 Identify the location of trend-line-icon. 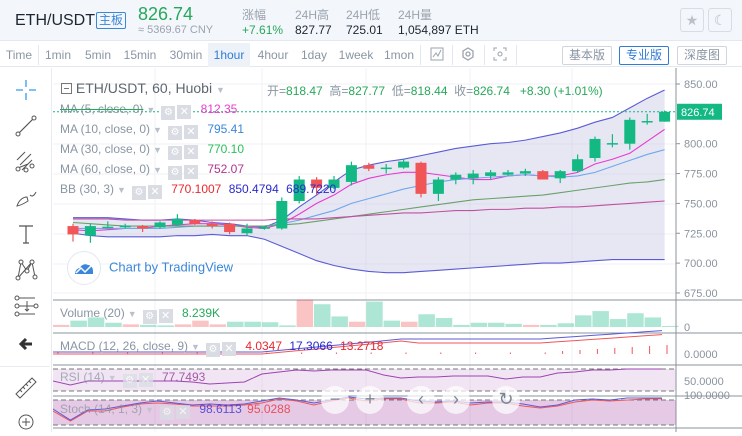
(26, 126).